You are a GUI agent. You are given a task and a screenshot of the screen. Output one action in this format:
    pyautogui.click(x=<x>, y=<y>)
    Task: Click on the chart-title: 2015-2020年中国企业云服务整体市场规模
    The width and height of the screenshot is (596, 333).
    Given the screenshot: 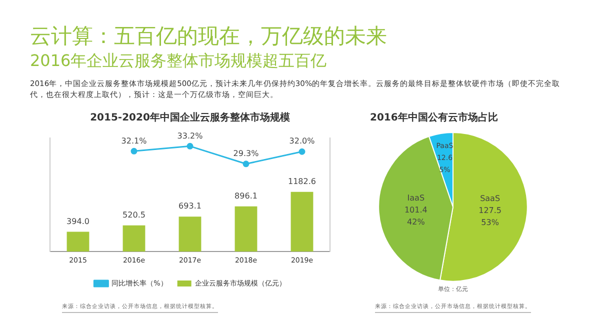 What is the action you would take?
    pyautogui.click(x=190, y=118)
    